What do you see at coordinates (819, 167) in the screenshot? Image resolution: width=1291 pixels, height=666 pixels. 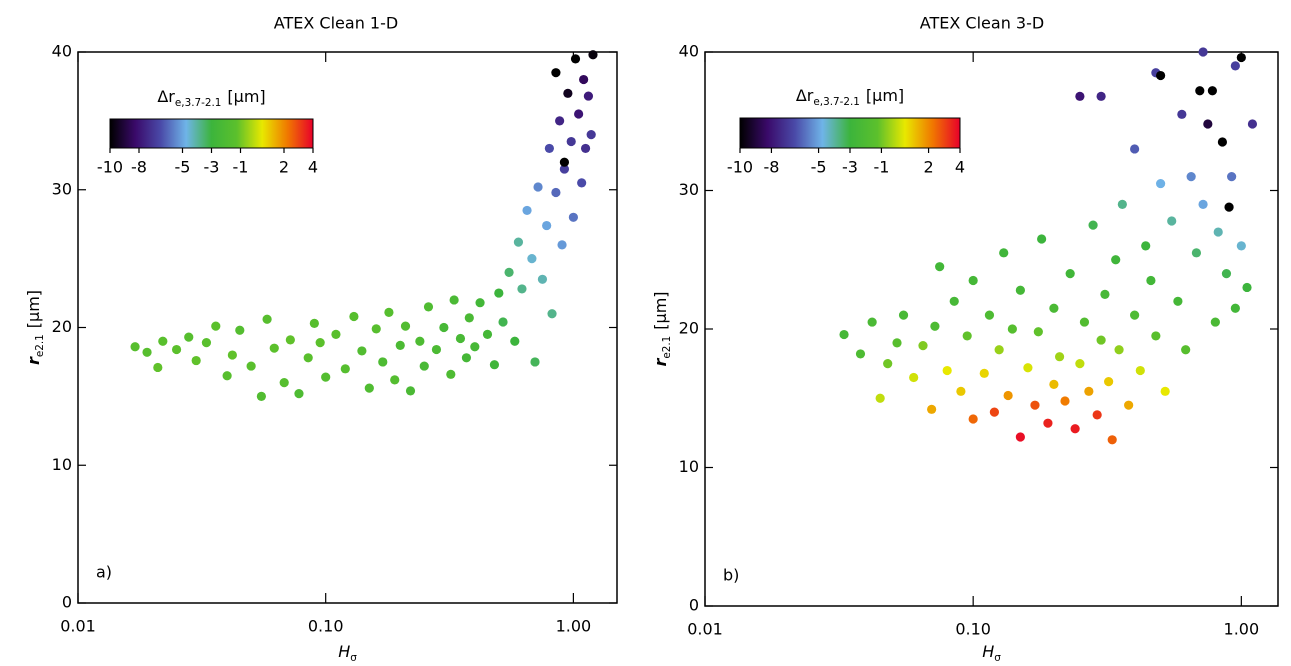 I see `colorbar-tick-label: -5` at bounding box center [819, 167].